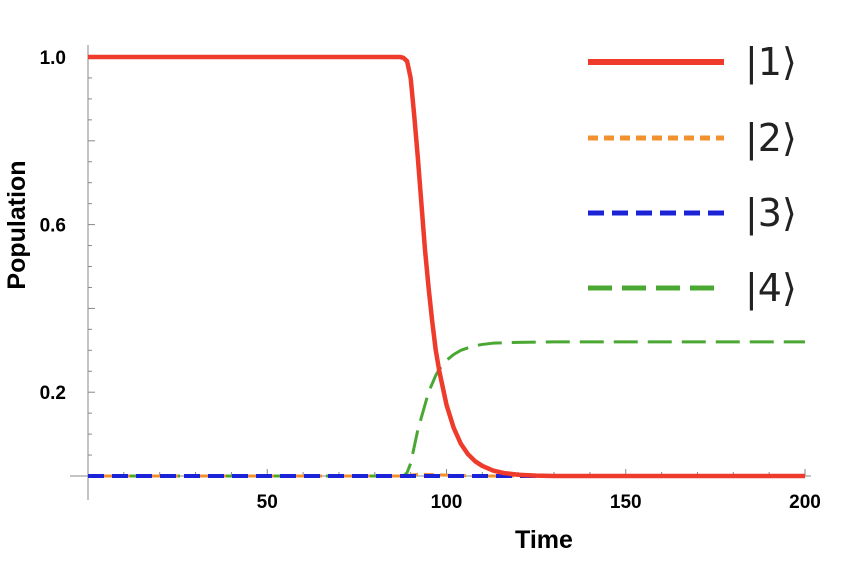 Image resolution: width=851 pixels, height=562 pixels. Describe the element at coordinates (771, 288) in the screenshot. I see `legend-label-4: |4⟩` at that location.